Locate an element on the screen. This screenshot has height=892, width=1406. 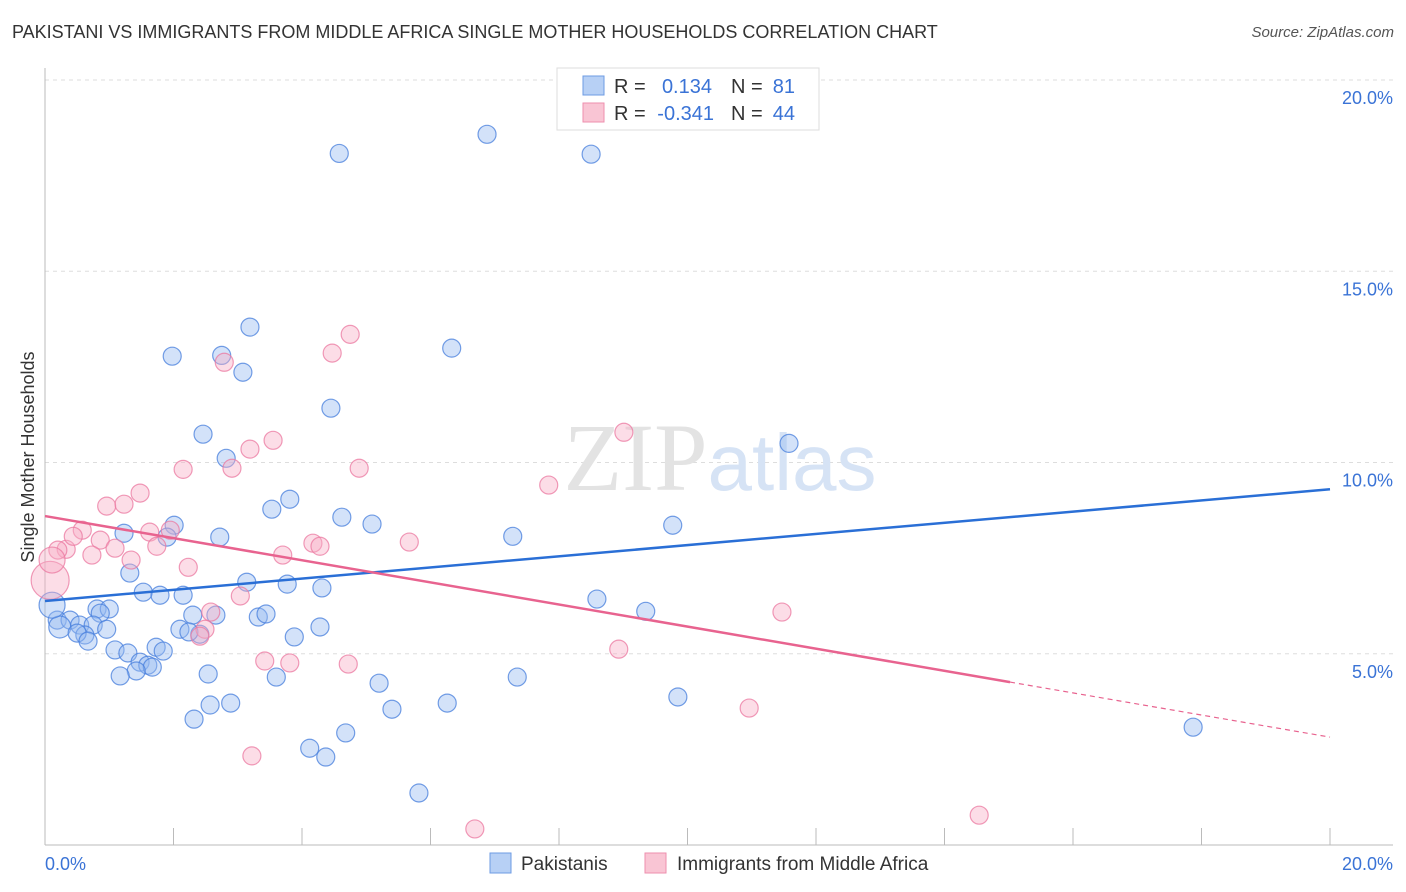
source-label: Source: ZipAtlas.com is located at coordinates (1322, 32).